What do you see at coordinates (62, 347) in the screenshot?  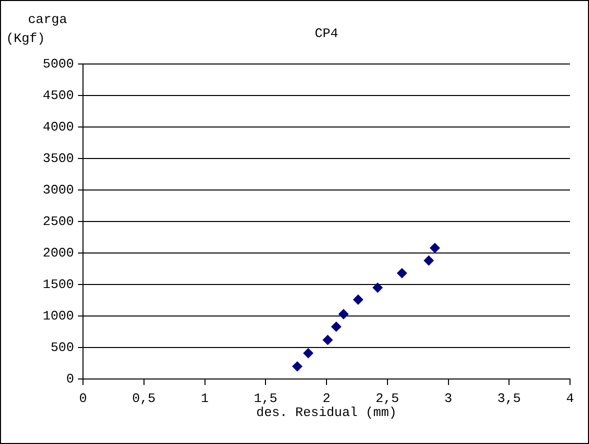 I see `y-tick-label: 500` at bounding box center [62, 347].